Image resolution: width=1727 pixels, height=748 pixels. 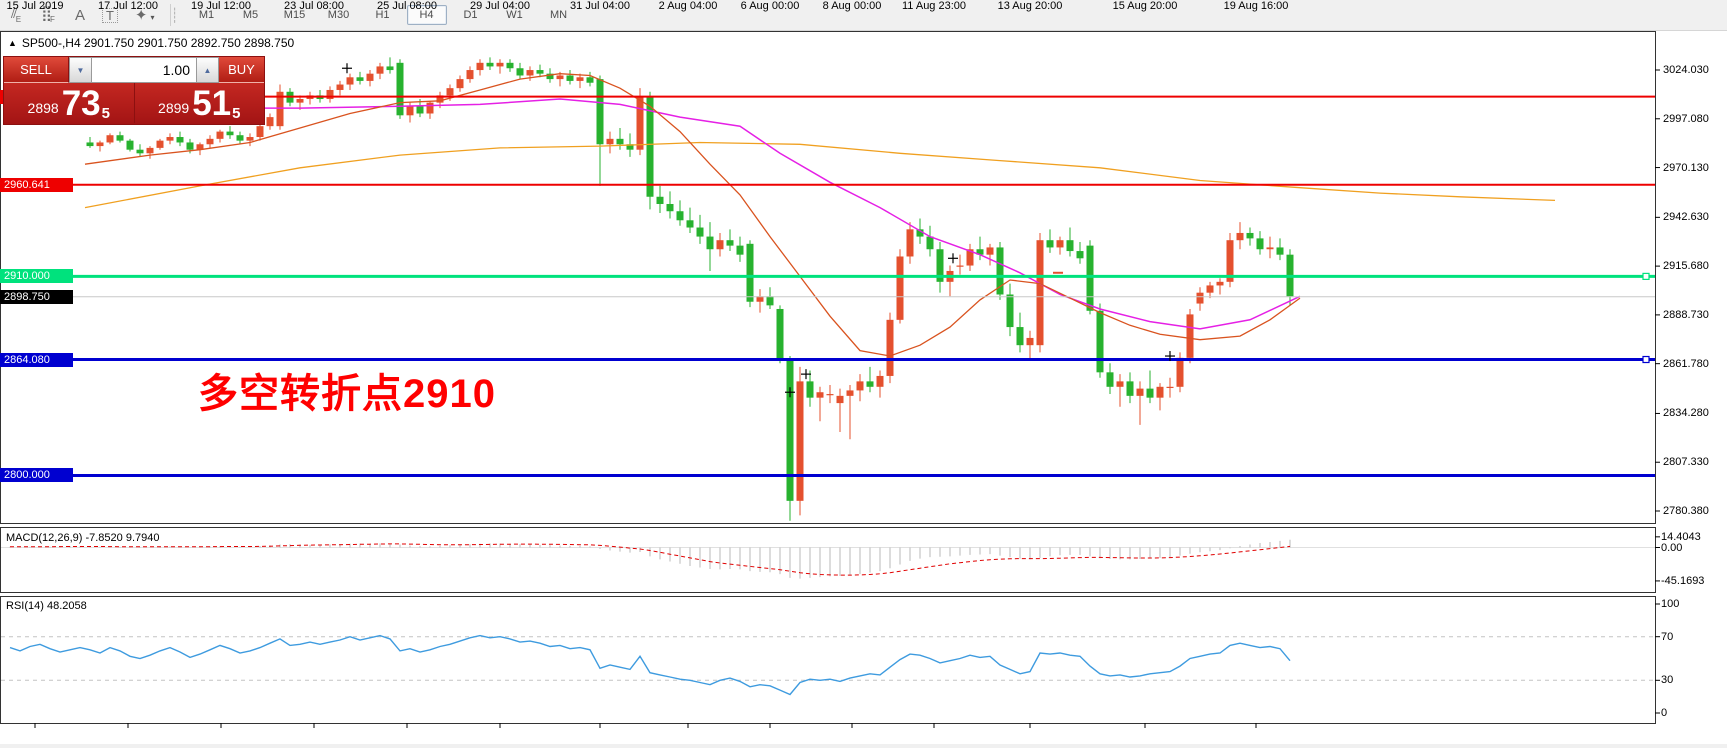 What do you see at coordinates (1664, 713) in the screenshot?
I see `rsi-axis-tick: 0` at bounding box center [1664, 713].